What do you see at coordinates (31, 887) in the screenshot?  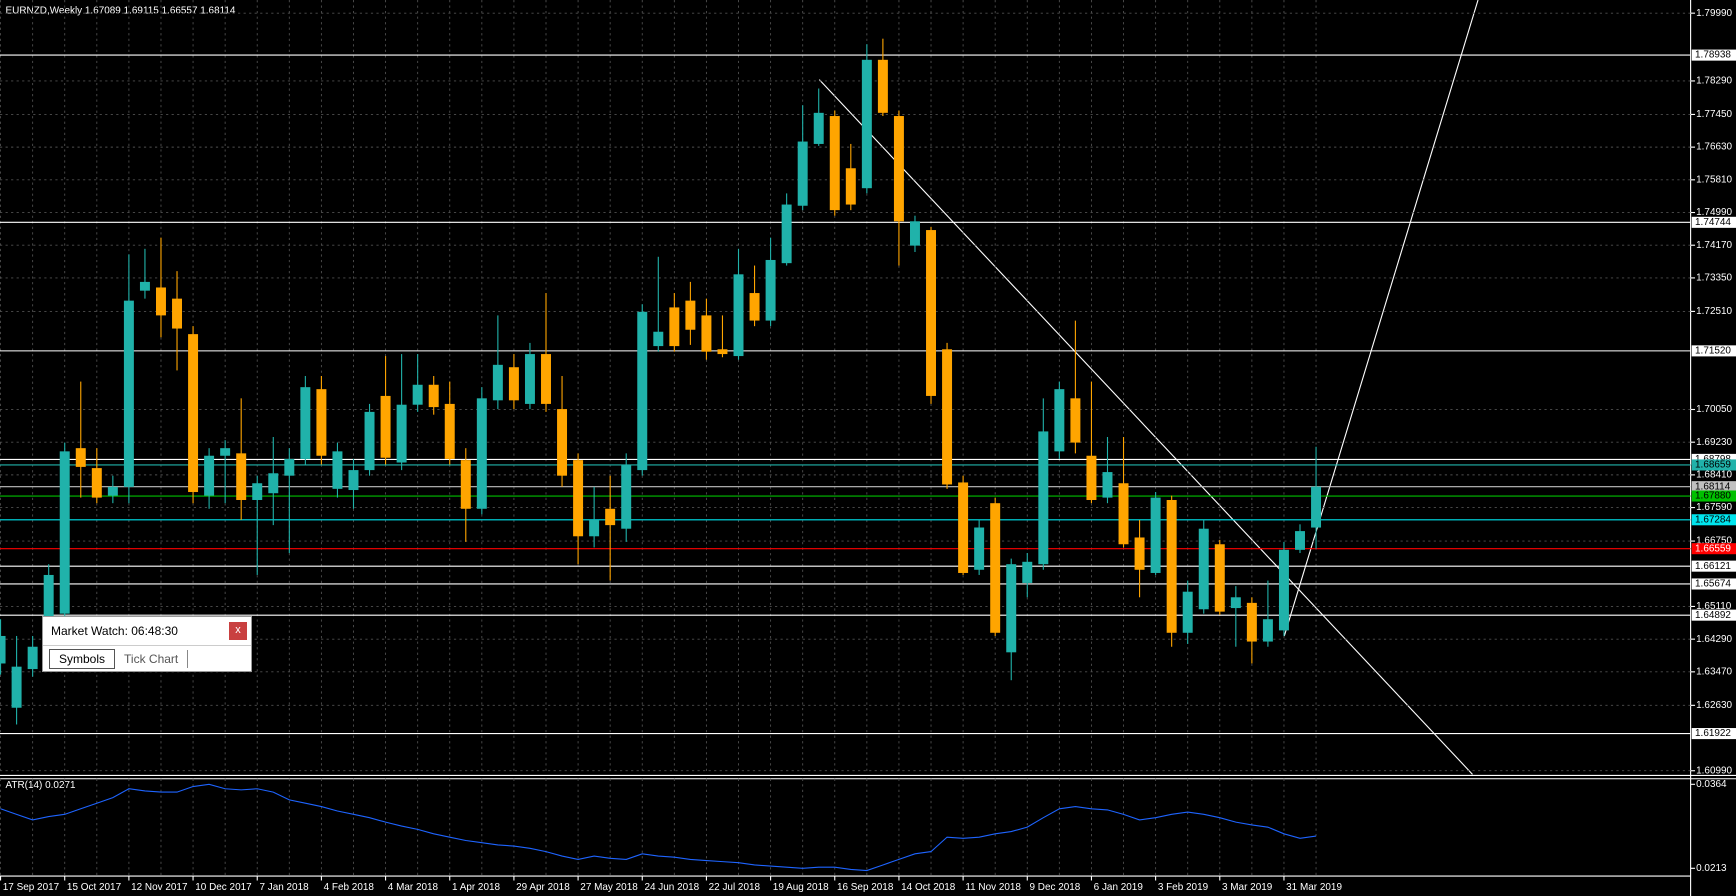 I see `x-tick-label: 17 Sep 2017` at bounding box center [31, 887].